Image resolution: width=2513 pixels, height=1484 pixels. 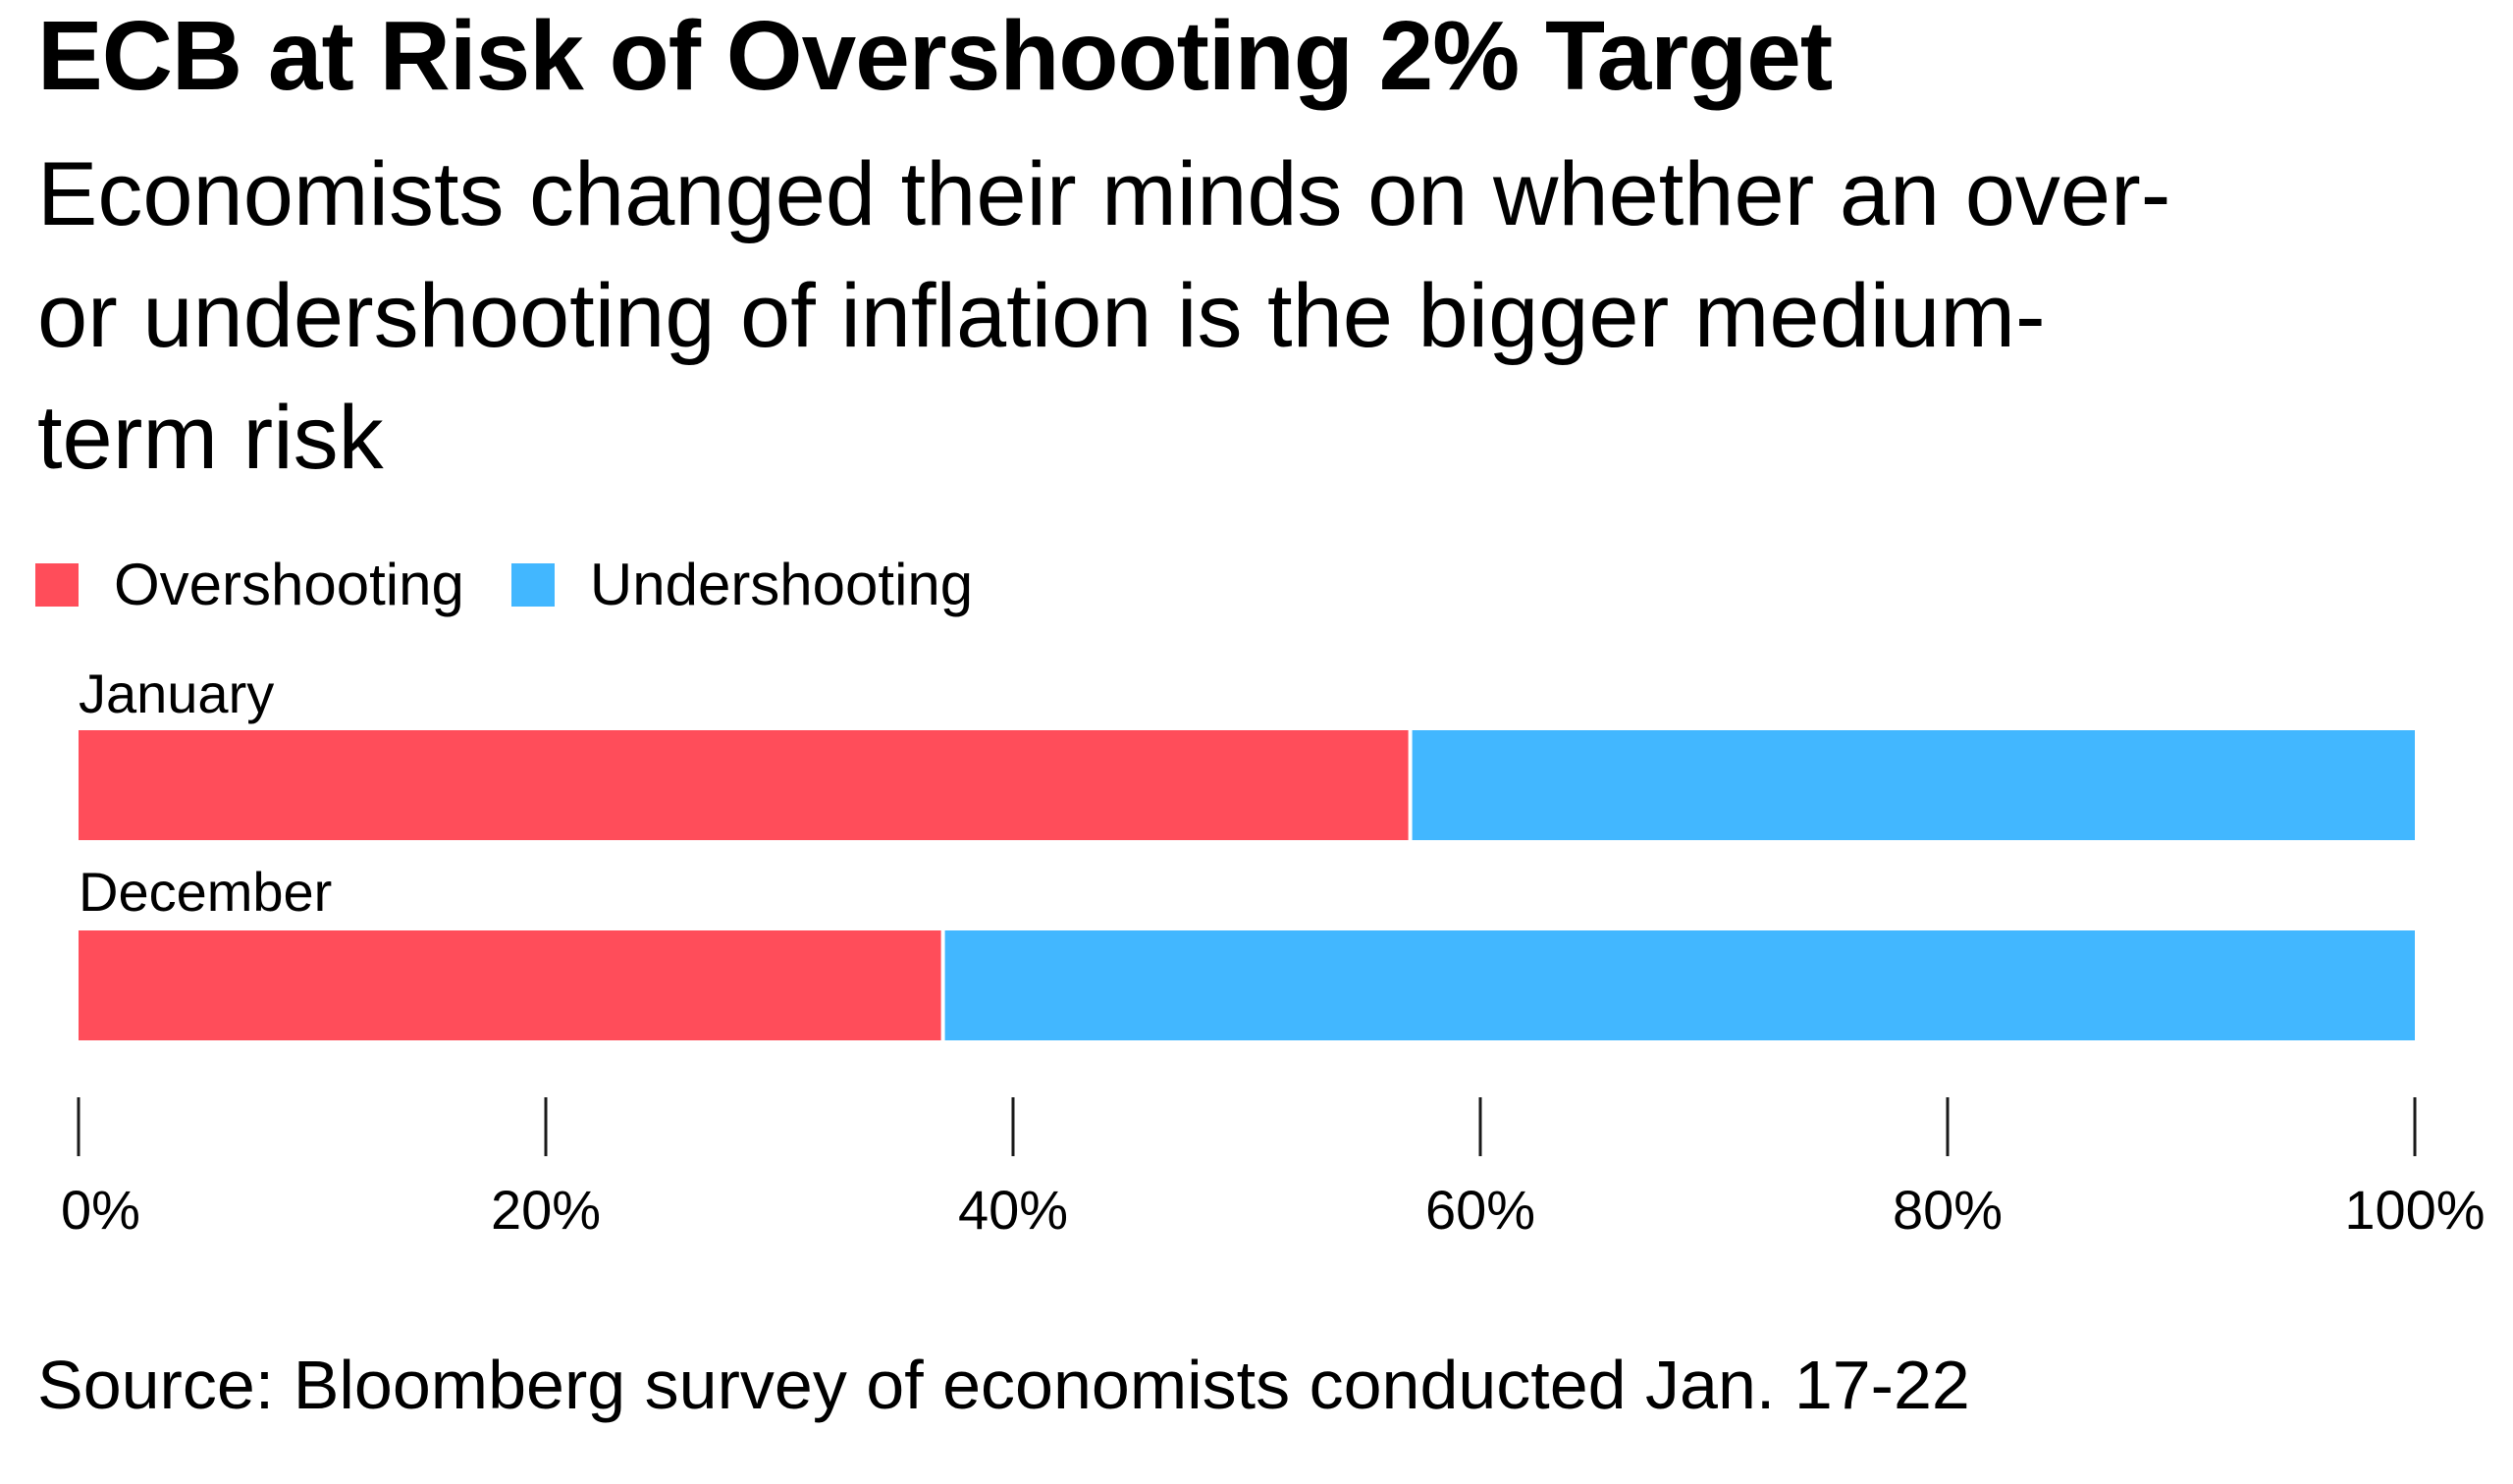 I want to click on category-label-december: December, so click(x=206, y=892).